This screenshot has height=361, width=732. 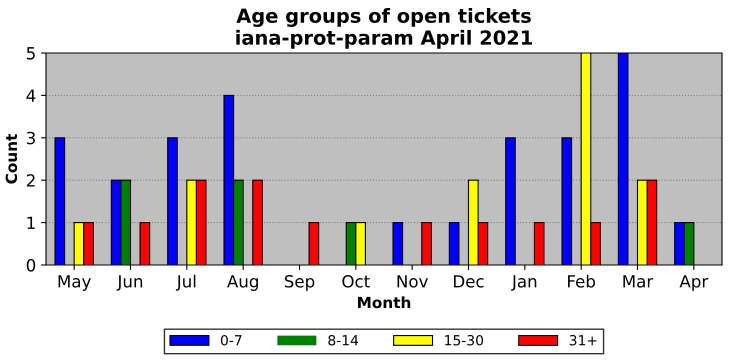 What do you see at coordinates (299, 283) in the screenshot?
I see `x-tick-label: Sep` at bounding box center [299, 283].